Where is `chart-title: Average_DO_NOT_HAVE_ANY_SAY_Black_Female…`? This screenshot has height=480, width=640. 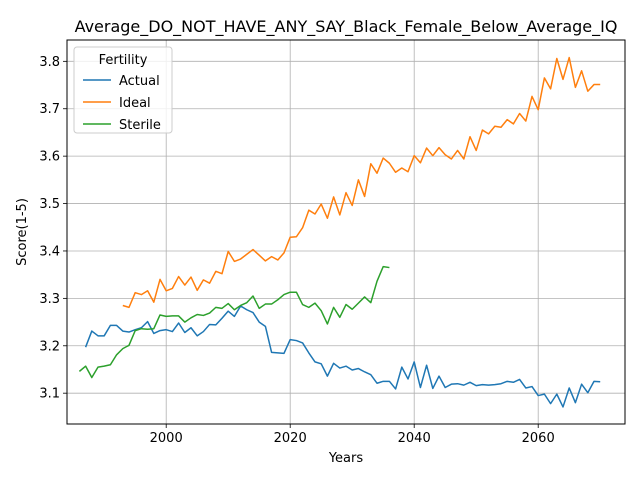
chart-title: Average_DO_NOT_HAVE_ANY_SAY_Black_Female… is located at coordinates (346, 27).